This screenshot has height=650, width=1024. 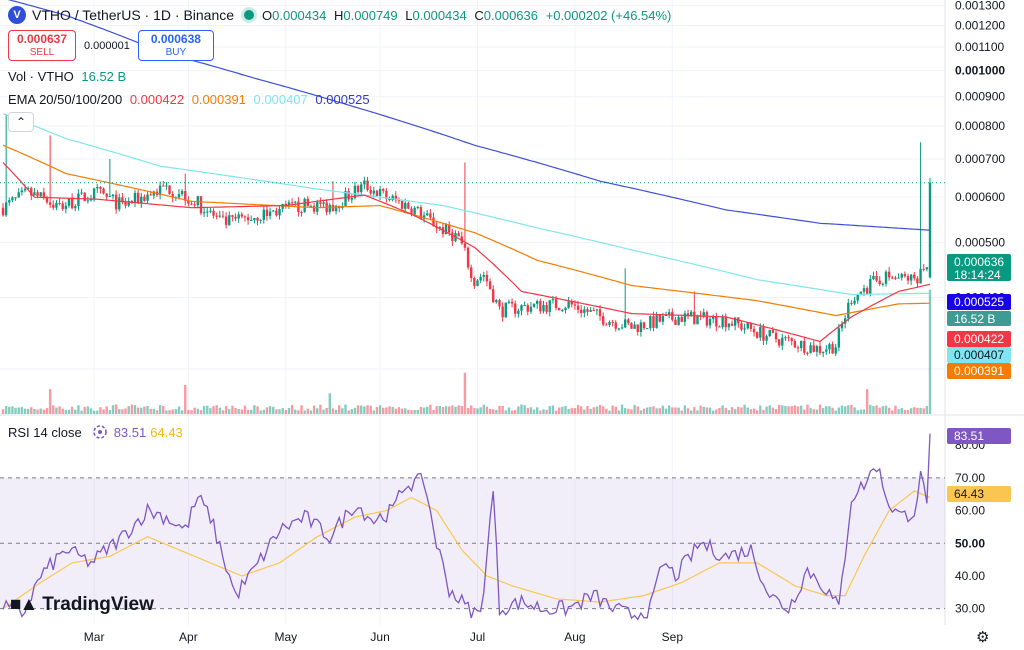 I want to click on tradingview-logo: ■▲ TradingView, so click(x=82, y=605).